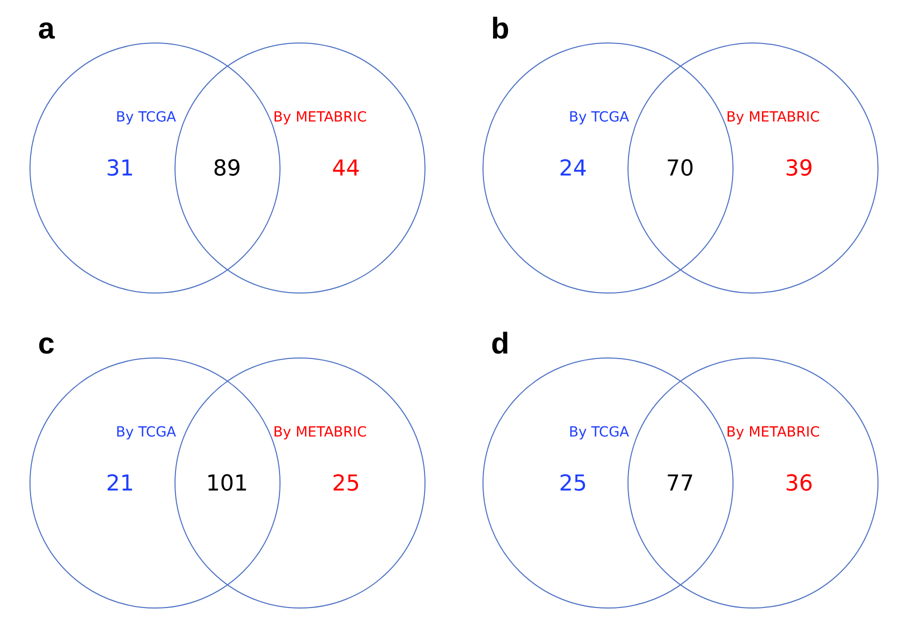  I want to click on text: b, so click(500, 29).